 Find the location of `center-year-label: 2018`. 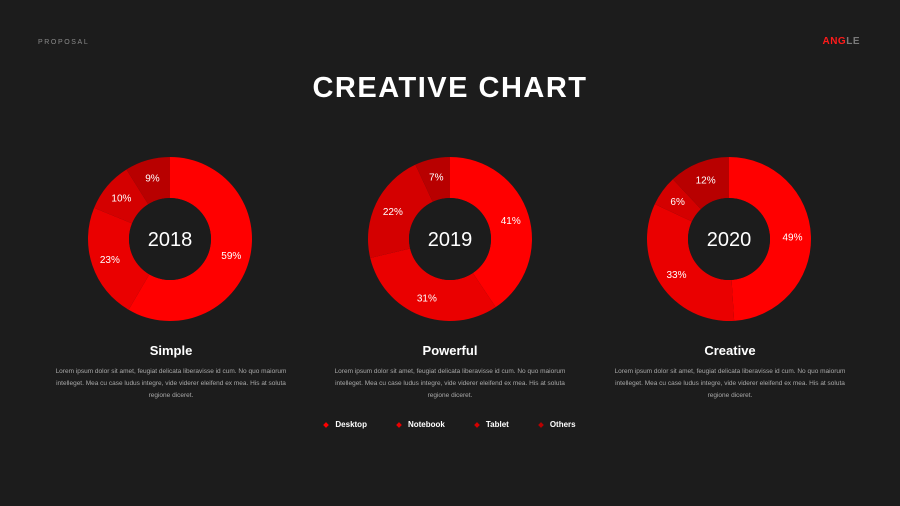

center-year-label: 2018 is located at coordinates (170, 240).